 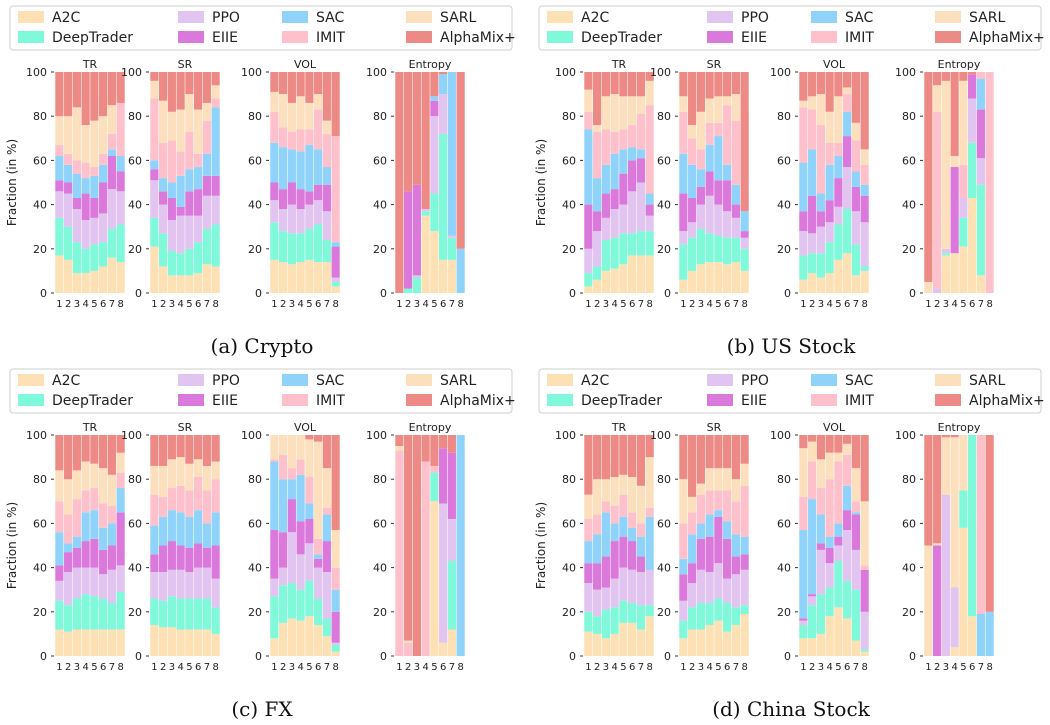 I want to click on y-tick-label: 80, so click(x=255, y=479).